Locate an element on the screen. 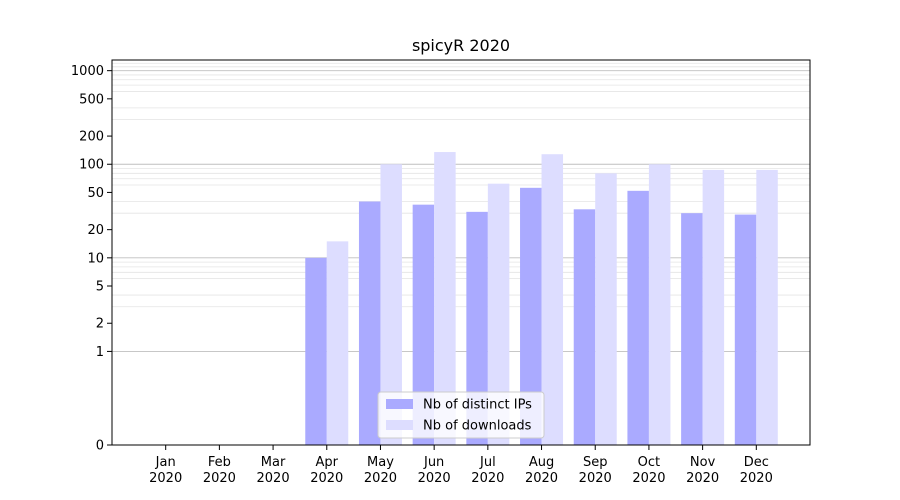 The width and height of the screenshot is (900, 500). x-tick-label-month: Apr is located at coordinates (327, 462).